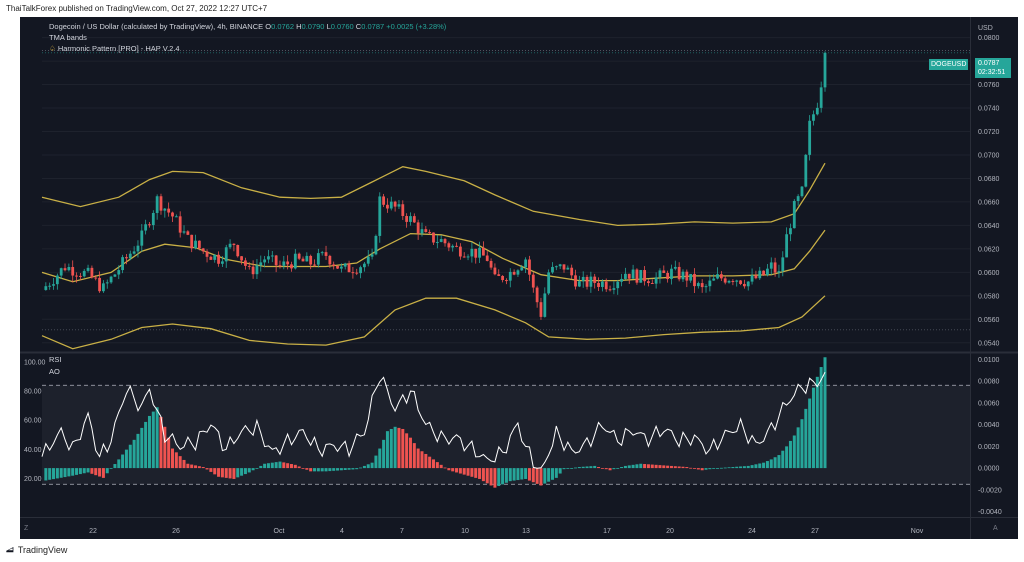 This screenshot has height=562, width=1024. Describe the element at coordinates (26, 528) in the screenshot. I see `log-scale-button-left: Z` at that location.